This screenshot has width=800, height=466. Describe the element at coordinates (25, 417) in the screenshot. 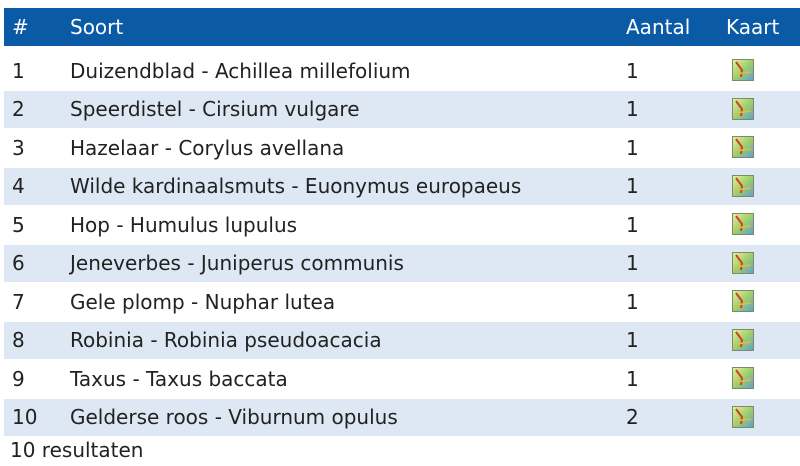

I see `row-number: 10` at that location.